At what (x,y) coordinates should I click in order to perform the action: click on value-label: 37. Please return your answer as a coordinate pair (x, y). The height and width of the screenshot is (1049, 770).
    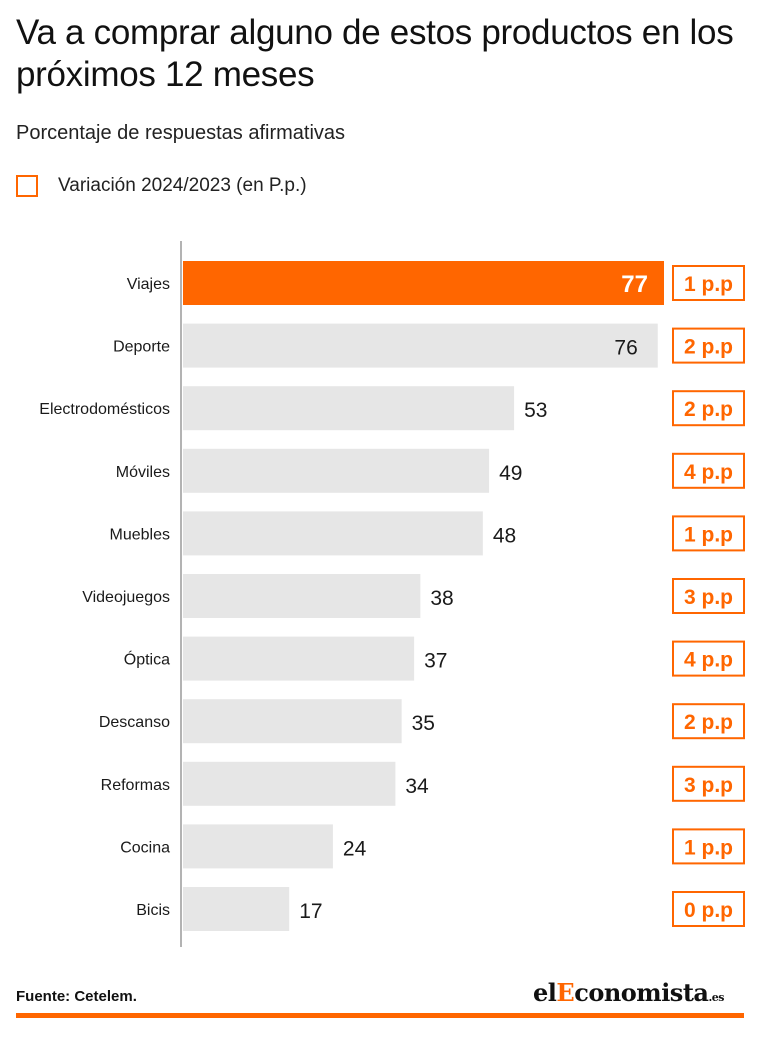
    Looking at the image, I should click on (435, 661).